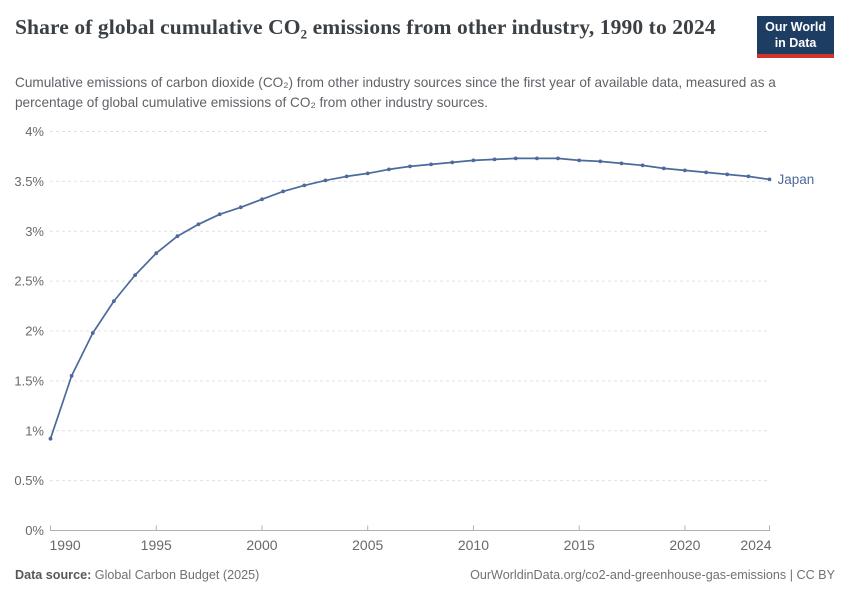  Describe the element at coordinates (177, 575) in the screenshot. I see `data-source-value: Global Carbon Budget (2025)` at that location.